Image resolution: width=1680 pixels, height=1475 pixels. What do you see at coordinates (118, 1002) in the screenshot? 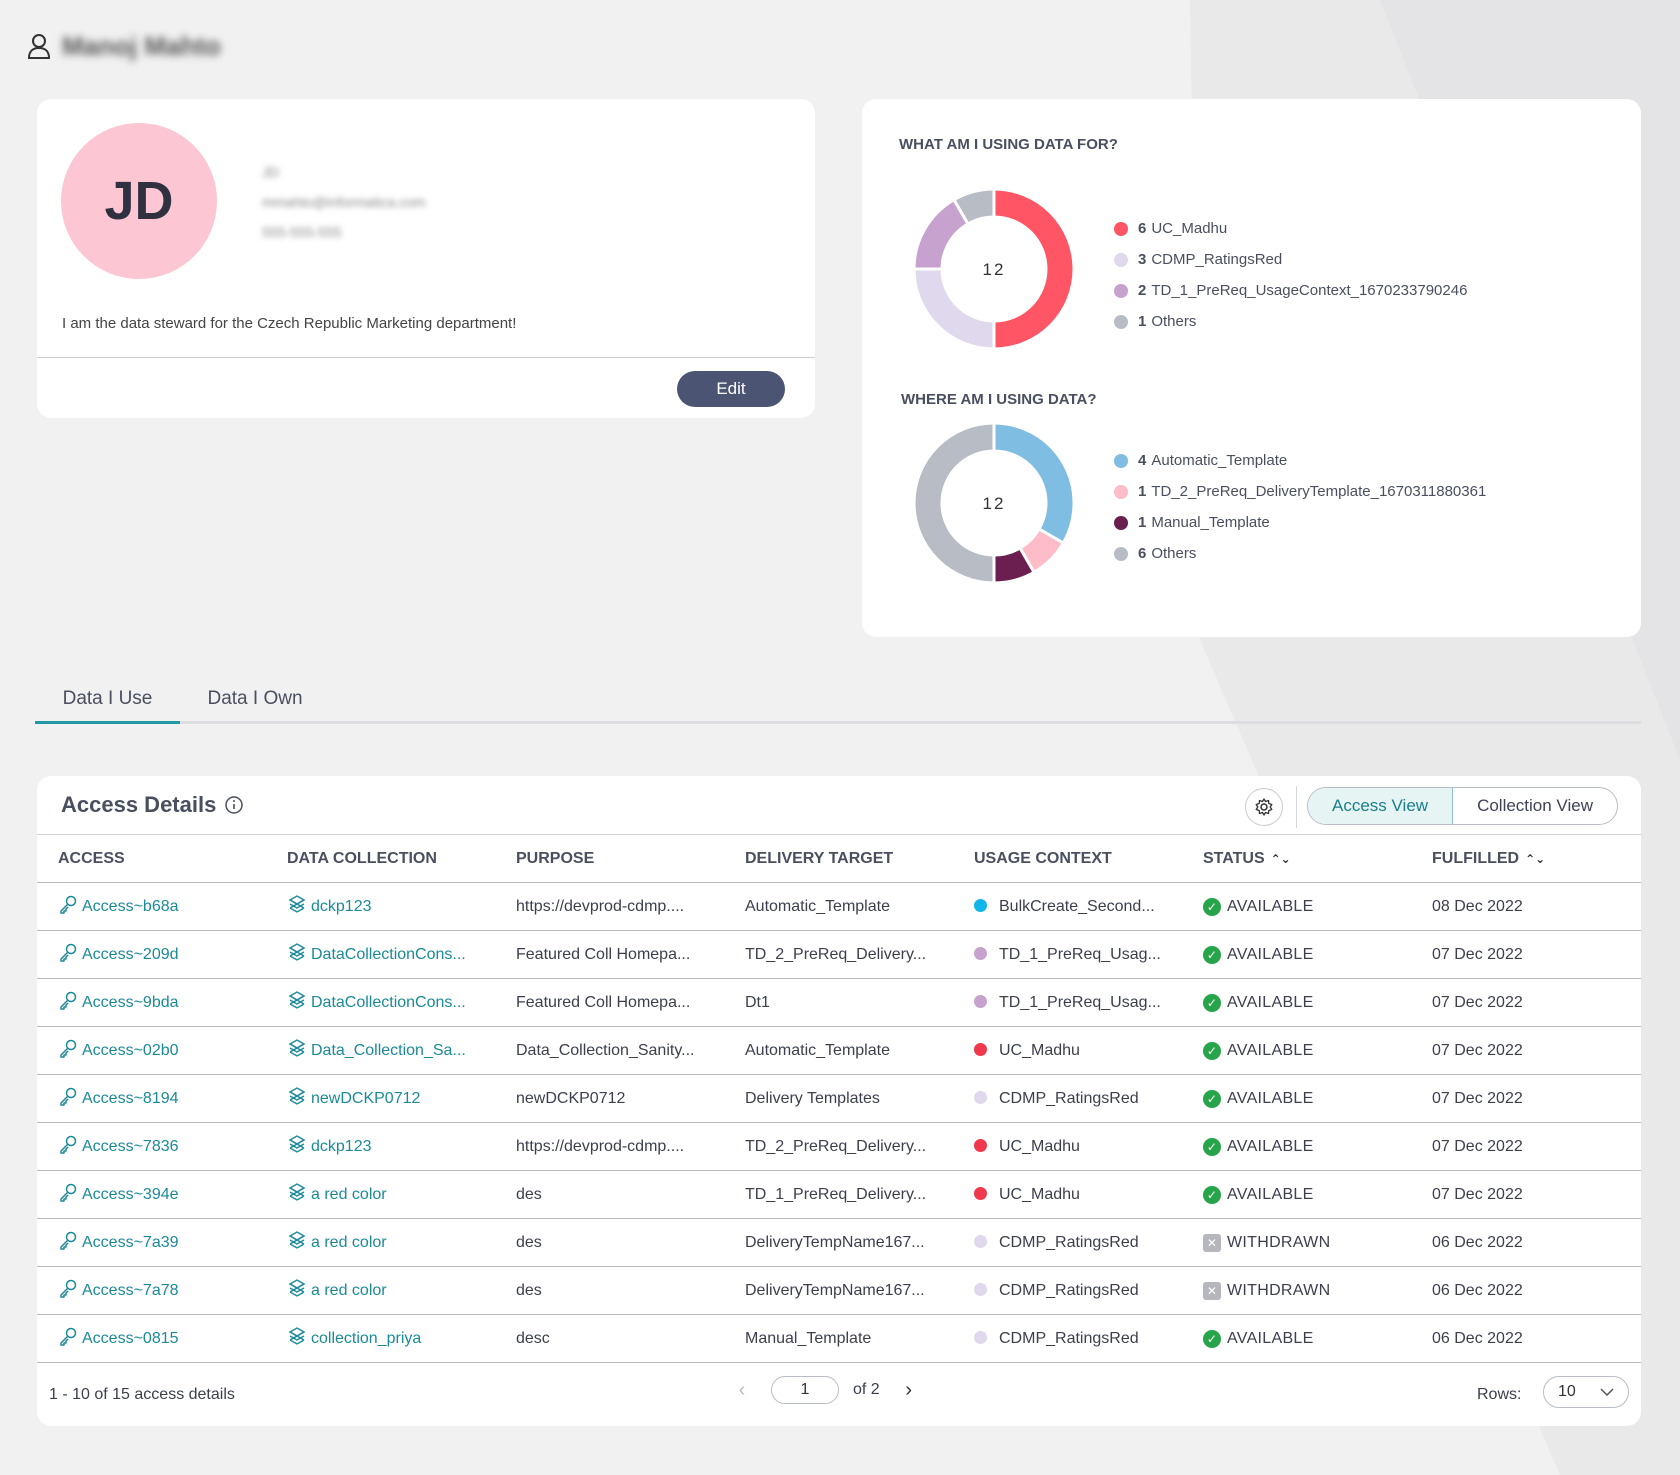
I see `access-link: Access~9bda` at bounding box center [118, 1002].